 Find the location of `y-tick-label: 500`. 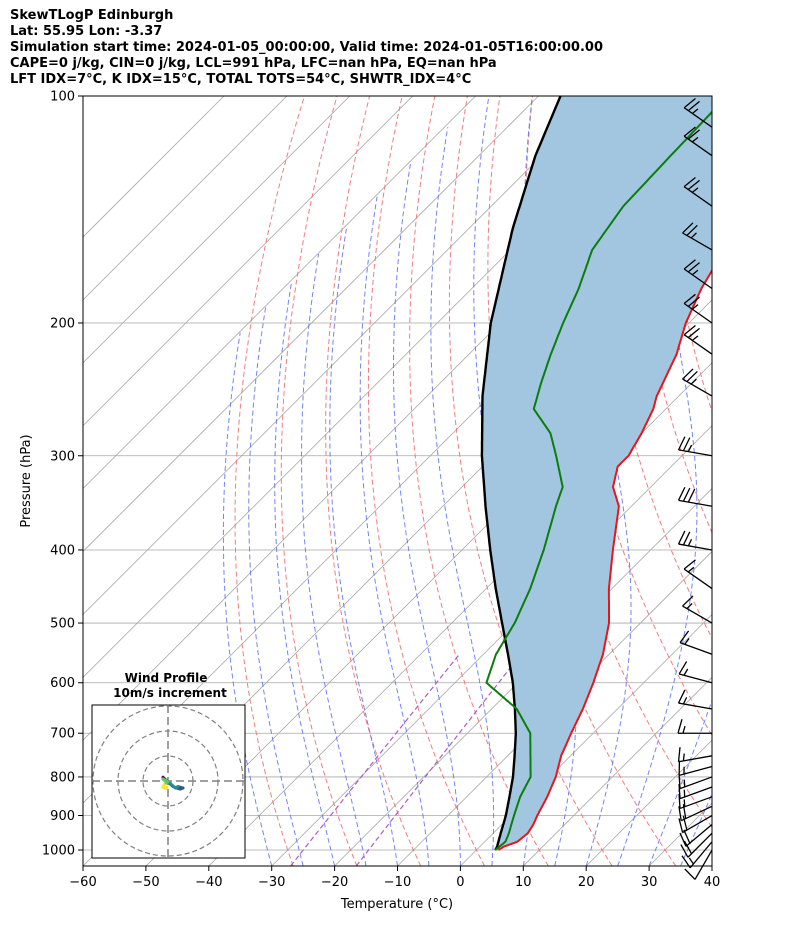

y-tick-label: 500 is located at coordinates (62, 624).